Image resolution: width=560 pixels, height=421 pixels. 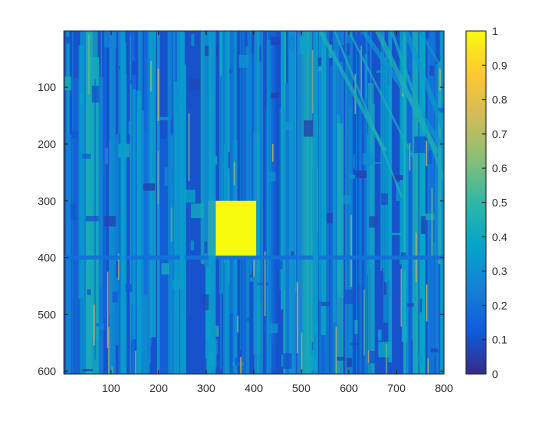 I want to click on x-tick-label: 400, so click(x=254, y=389).